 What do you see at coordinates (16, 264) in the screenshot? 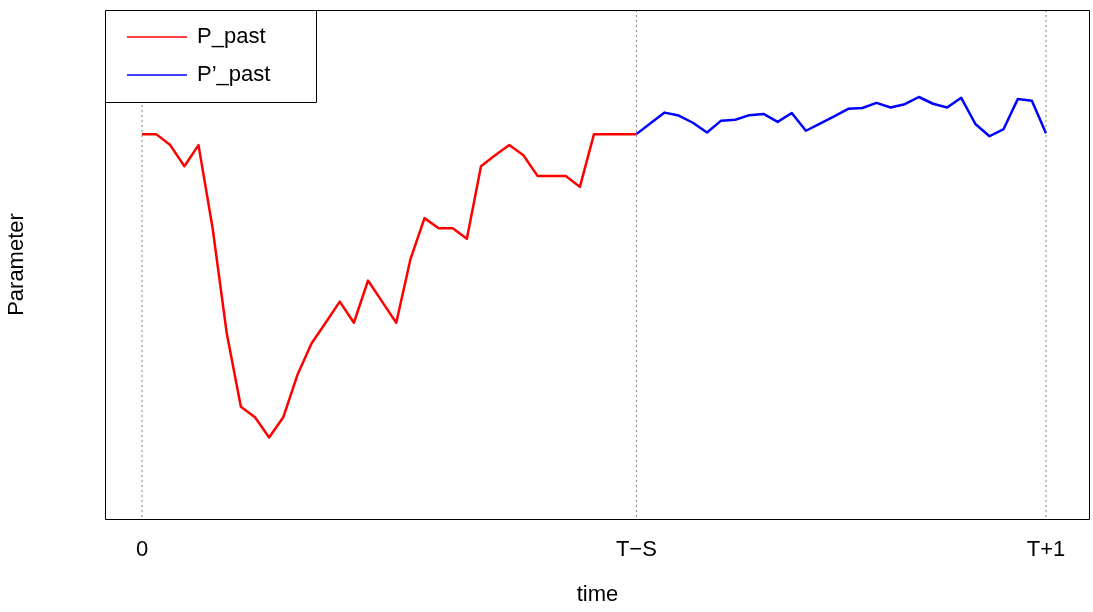
I see `y-axis-title: Parameter` at bounding box center [16, 264].